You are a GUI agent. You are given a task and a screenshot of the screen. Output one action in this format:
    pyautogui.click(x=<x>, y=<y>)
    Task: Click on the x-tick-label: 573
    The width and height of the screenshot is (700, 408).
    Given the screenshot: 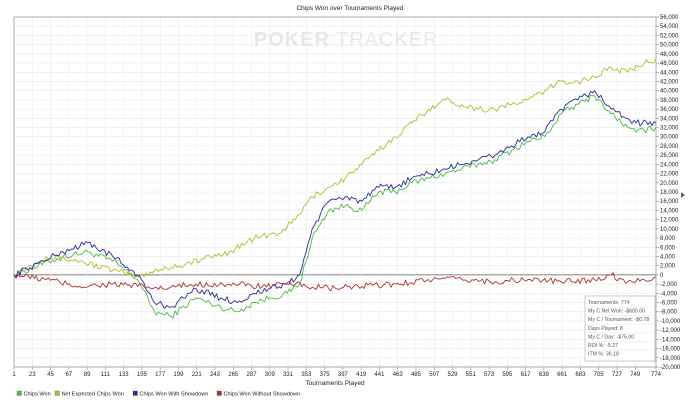 What is the action you would take?
    pyautogui.click(x=489, y=375)
    